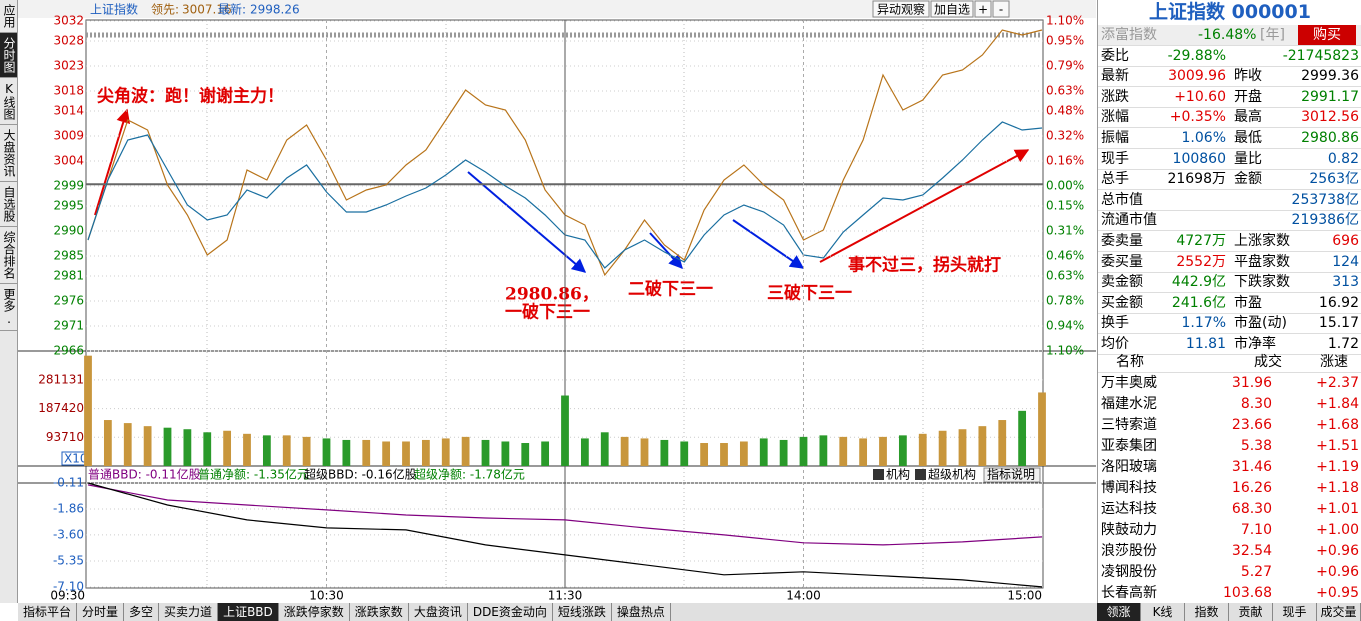 This screenshot has height=621, width=1361. I want to click on quote-label: 委卖量, so click(1122, 241).